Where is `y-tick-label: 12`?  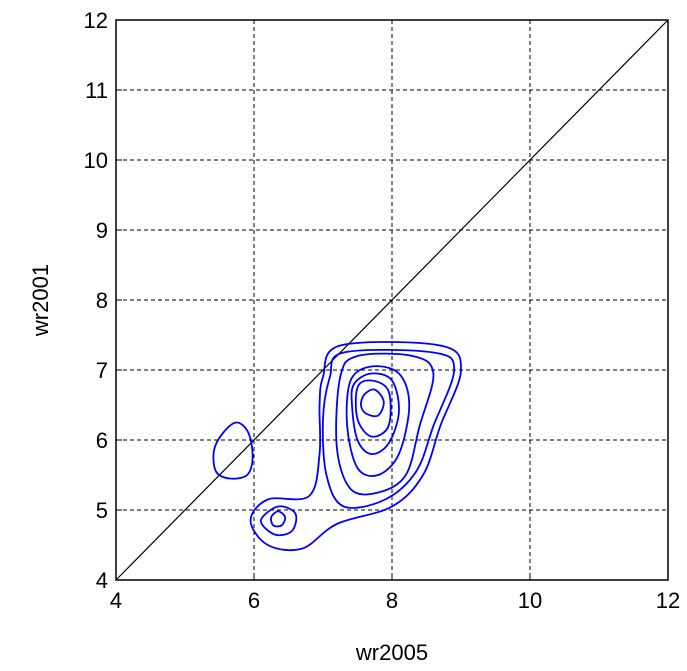
y-tick-label: 12 is located at coordinates (96, 20).